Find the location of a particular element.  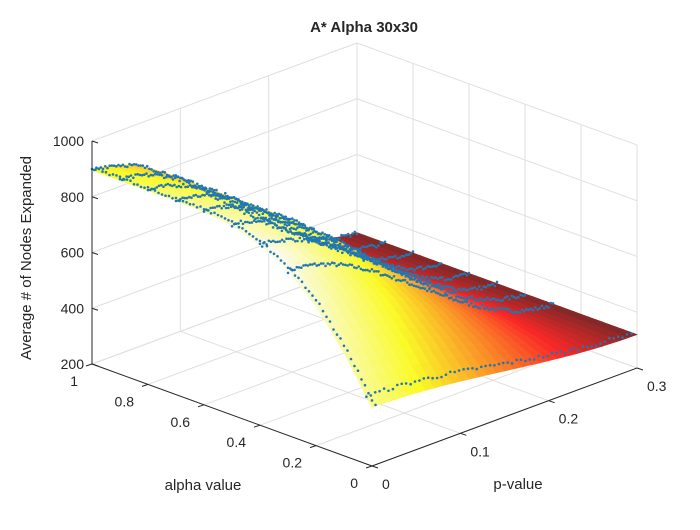

alpha-tick-mark is located at coordinates (89, 365).